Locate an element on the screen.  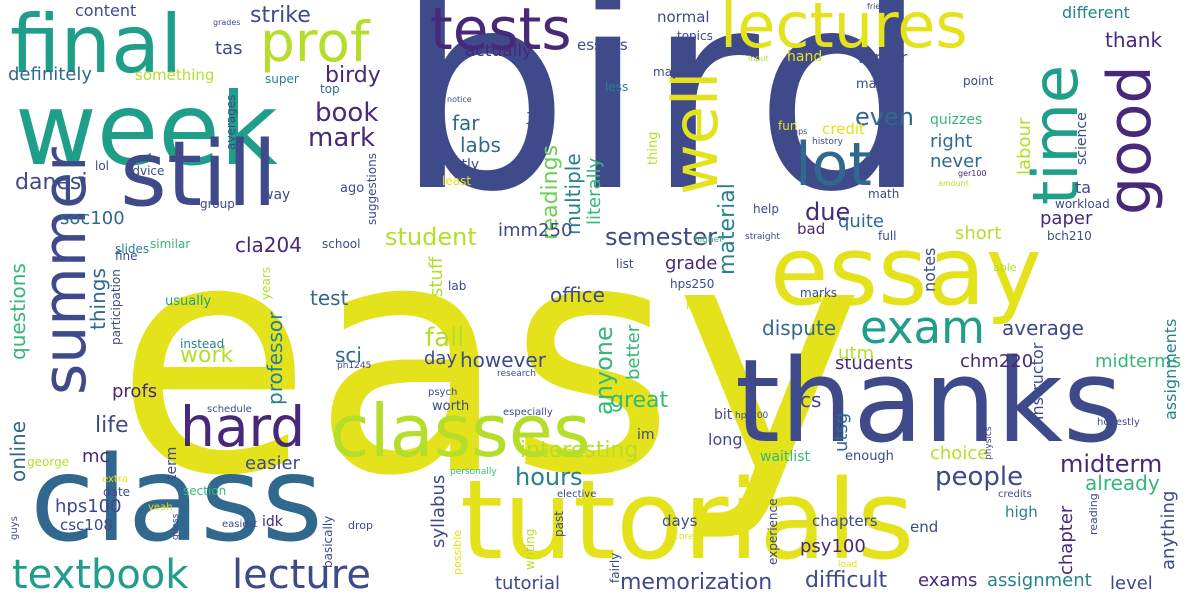
word-week: week is located at coordinates (146, 129).